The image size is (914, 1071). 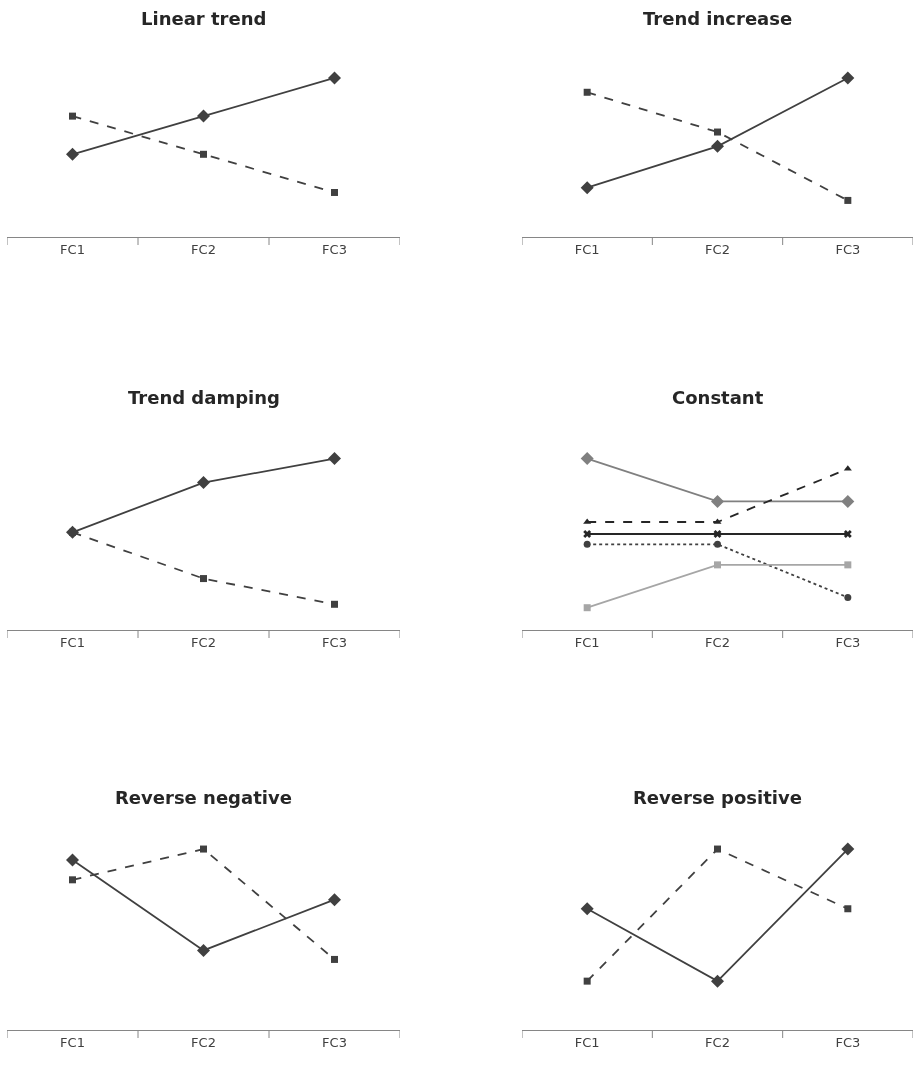 I want to click on chart-title: Trend damping, so click(x=204, y=397).